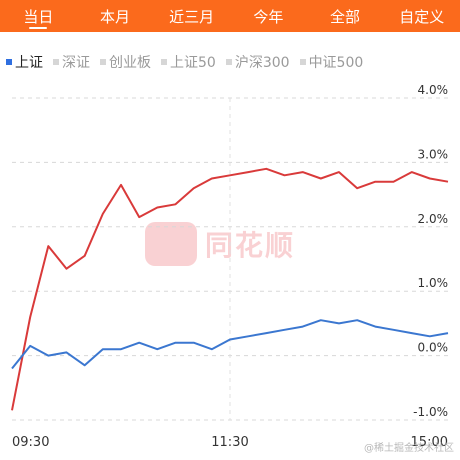 The width and height of the screenshot is (460, 460). Describe the element at coordinates (433, 90) in the screenshot. I see `y-tick-label: 4.0%` at that location.